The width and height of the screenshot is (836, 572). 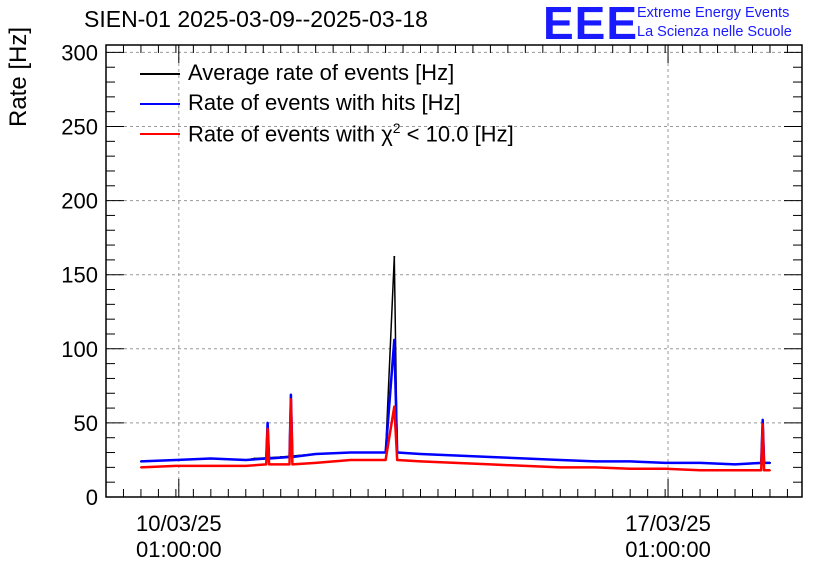 I want to click on x-tick-label-date: 10/03/25, so click(x=179, y=523).